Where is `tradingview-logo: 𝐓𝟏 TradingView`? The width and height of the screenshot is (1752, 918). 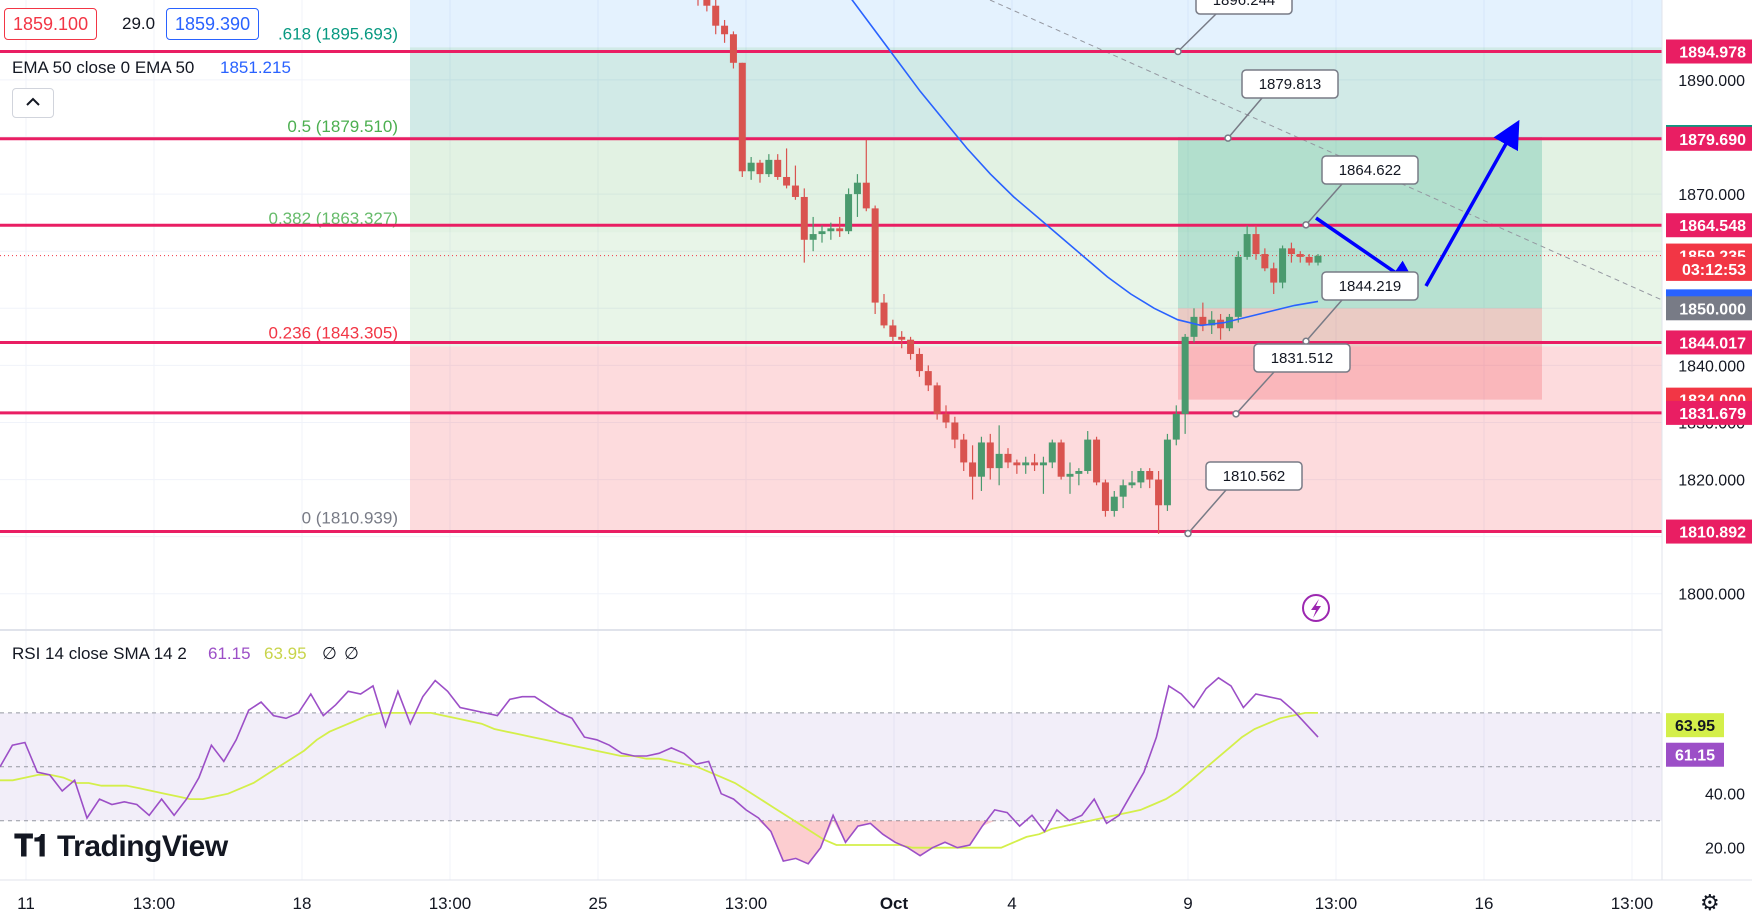
tradingview-logo: 𝐓𝟏 TradingView is located at coordinates (121, 847).